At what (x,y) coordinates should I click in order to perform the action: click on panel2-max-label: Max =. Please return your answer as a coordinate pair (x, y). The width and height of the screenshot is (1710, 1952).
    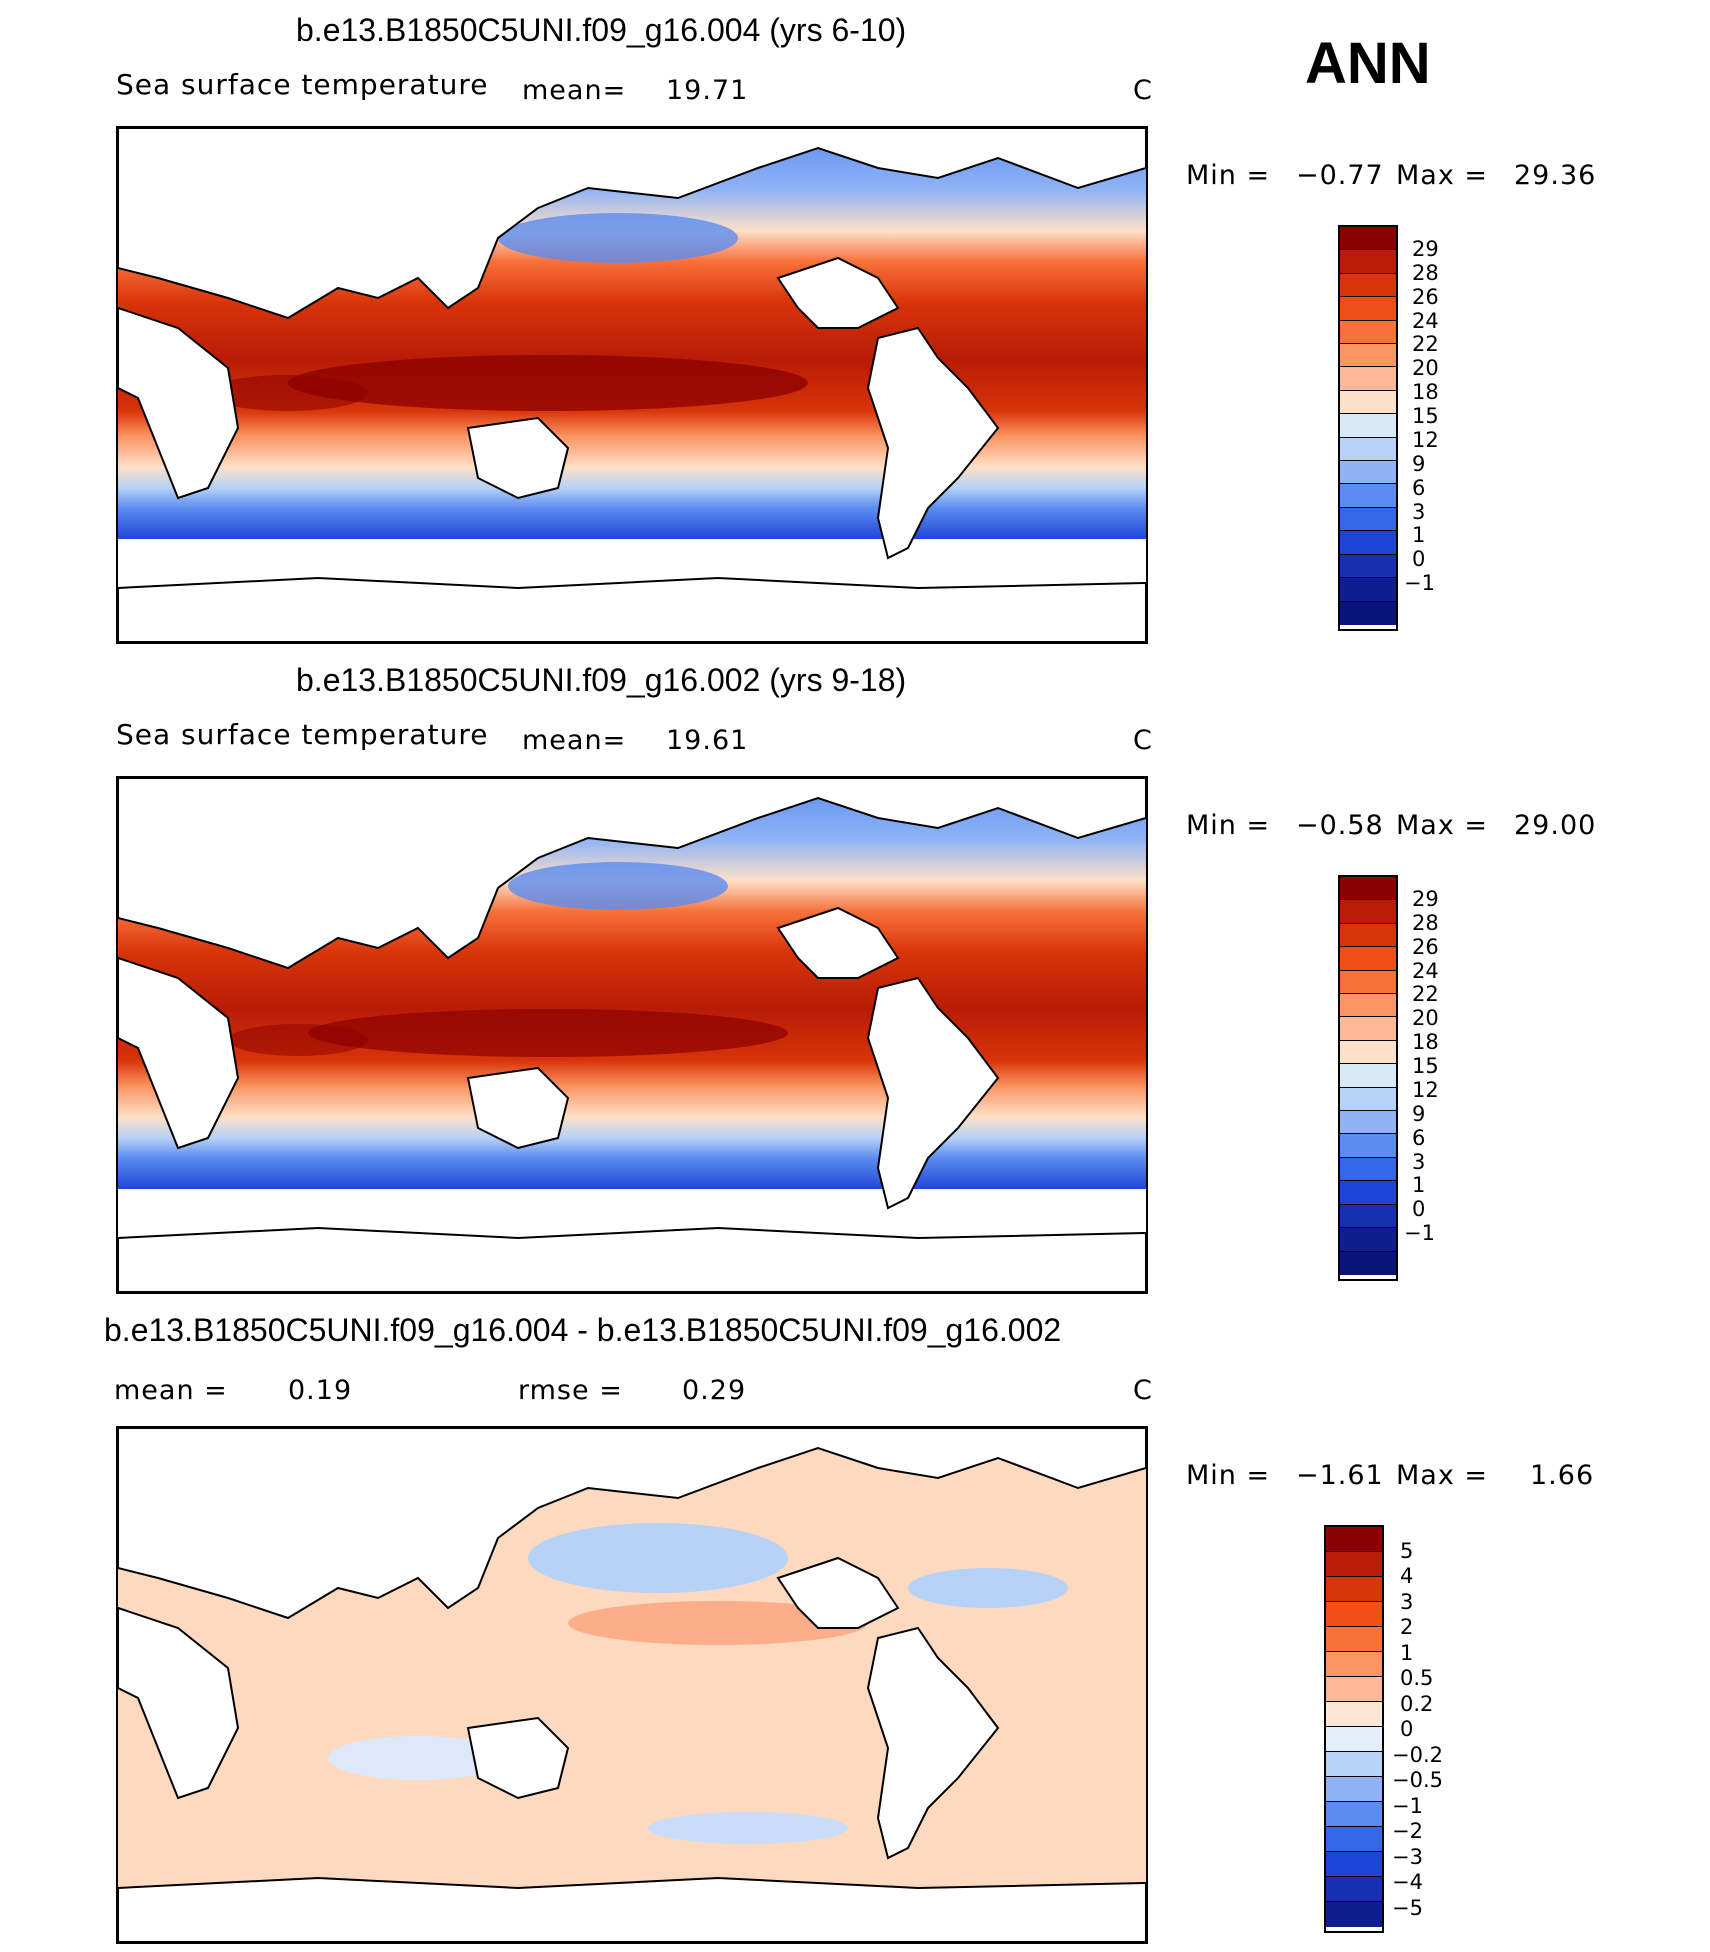
    Looking at the image, I should click on (1442, 825).